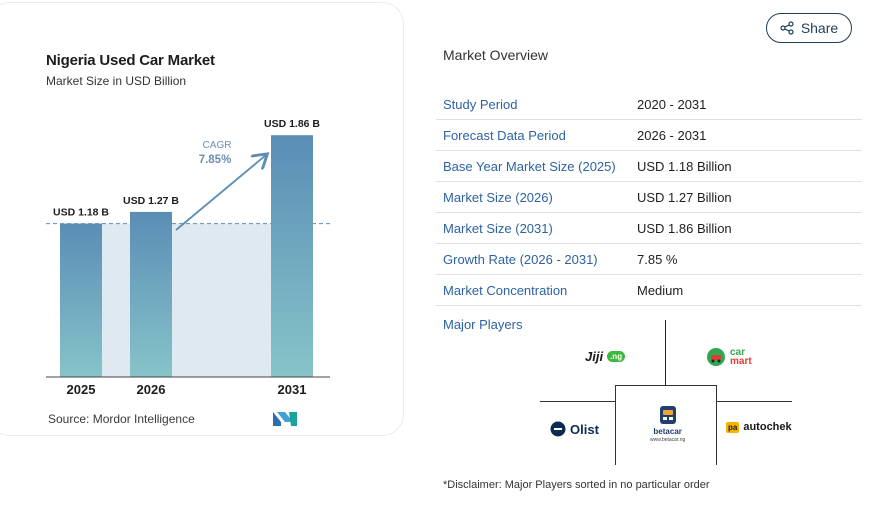 The height and width of the screenshot is (510, 872). I want to click on overview-row: Growth Rate (2026 - 2031) 7.85 %, so click(649, 259).